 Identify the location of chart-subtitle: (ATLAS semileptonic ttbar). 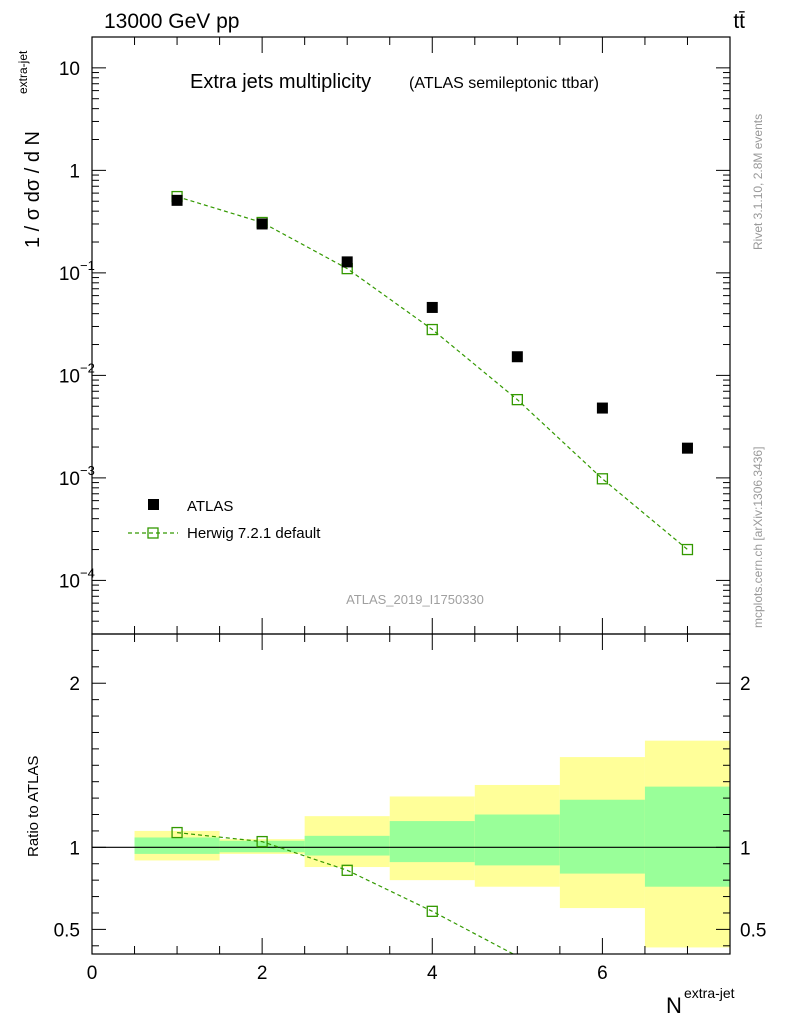
(504, 83).